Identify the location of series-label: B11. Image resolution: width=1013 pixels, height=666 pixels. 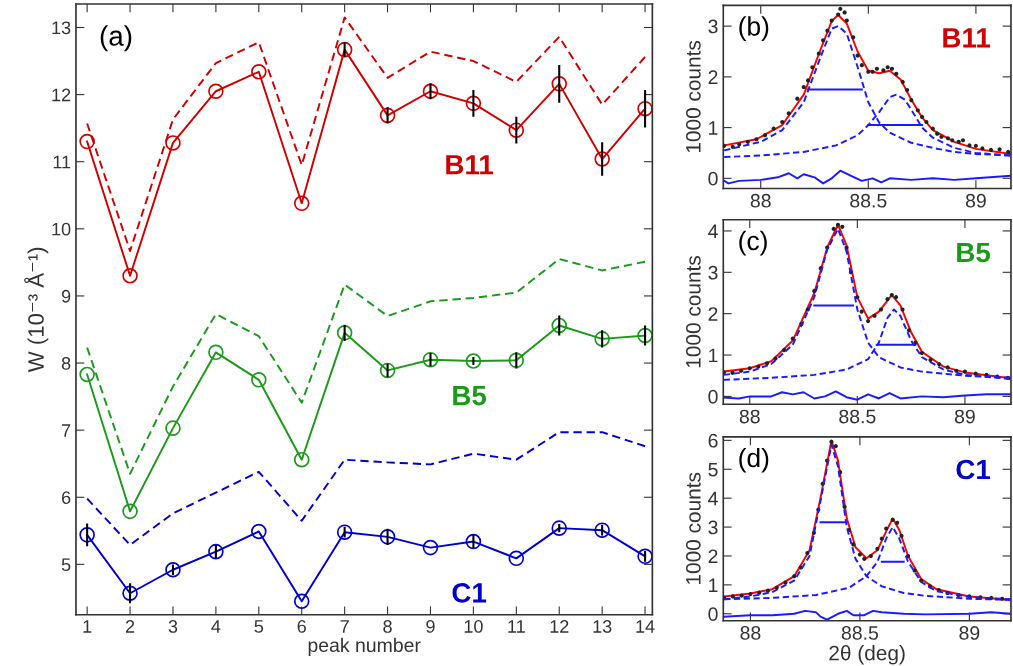
(470, 165).